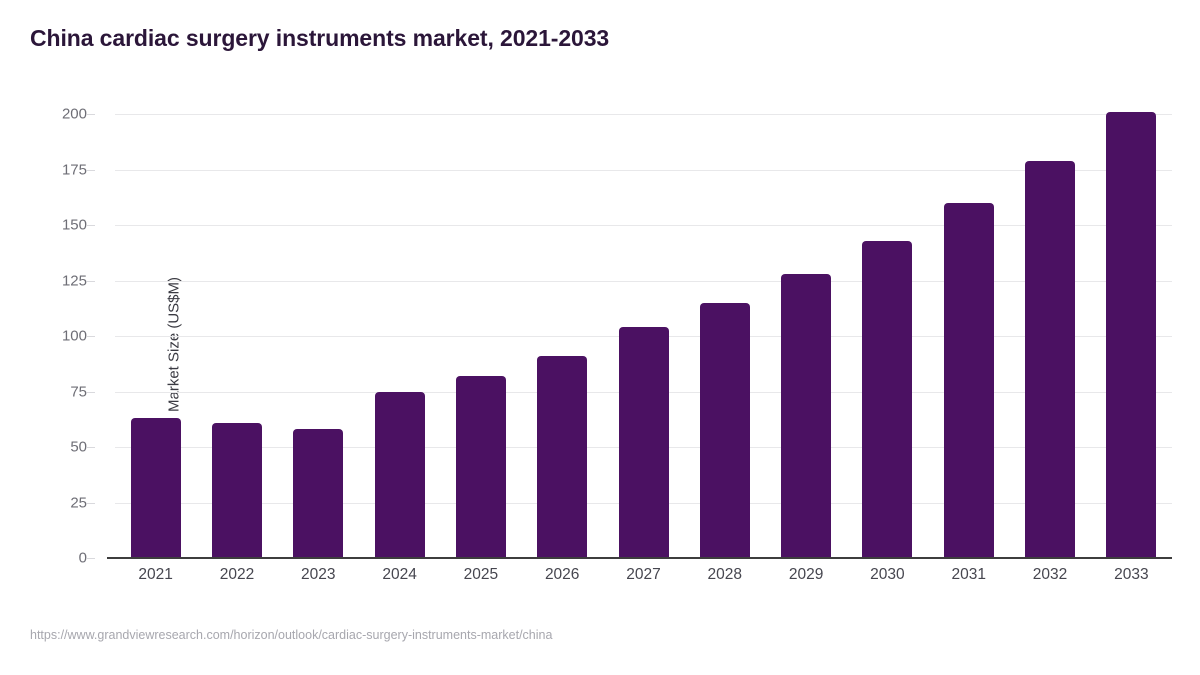 The image size is (1200, 675). I want to click on y-axis-tick-label: 25, so click(78, 502).